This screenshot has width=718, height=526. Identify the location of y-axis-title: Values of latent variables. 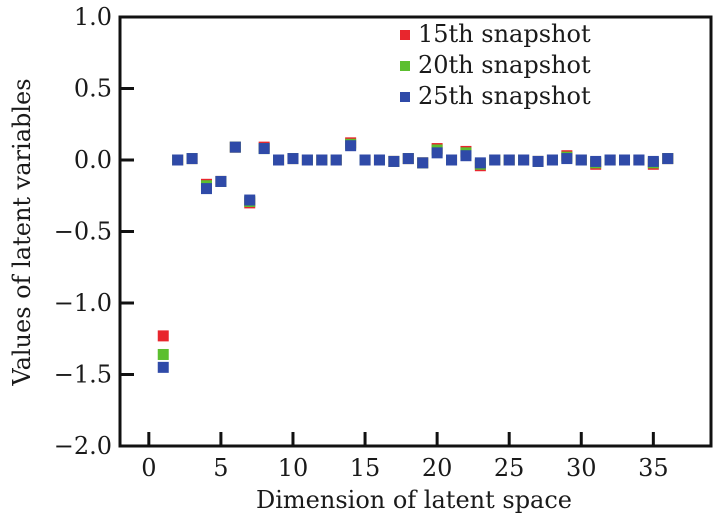
(22, 232).